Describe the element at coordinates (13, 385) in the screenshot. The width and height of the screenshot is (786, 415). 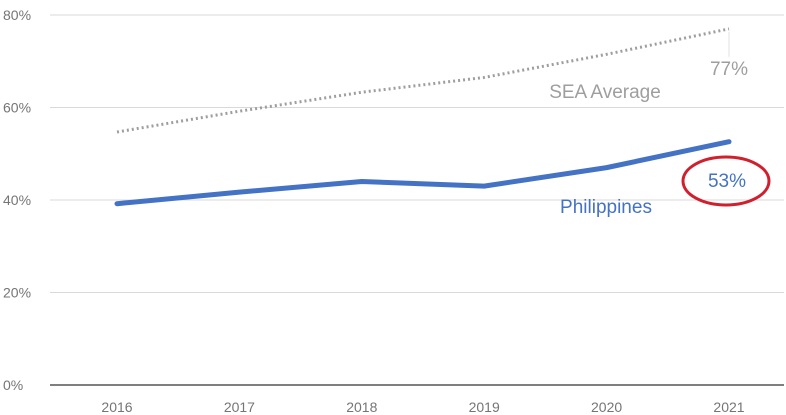
I see `y-tick-label: 0%` at that location.